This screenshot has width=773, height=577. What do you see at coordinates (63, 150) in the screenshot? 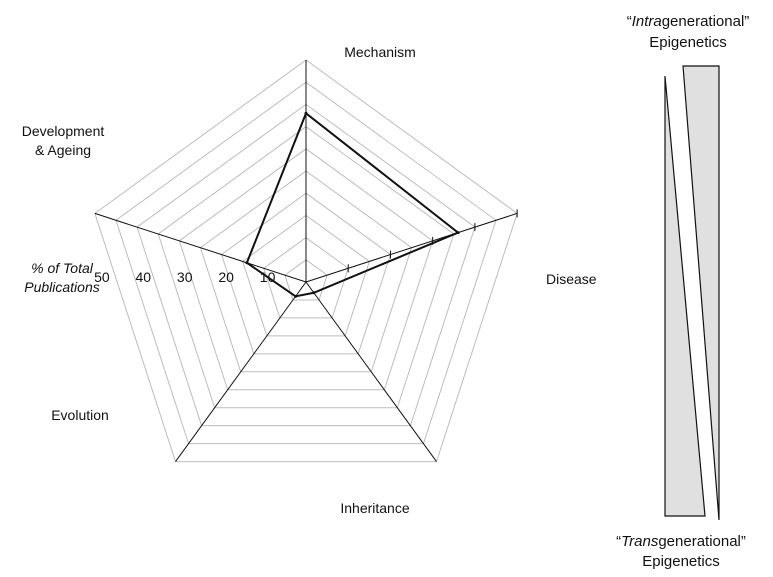
I see `axis-label-development-line2: & Ageing` at bounding box center [63, 150].